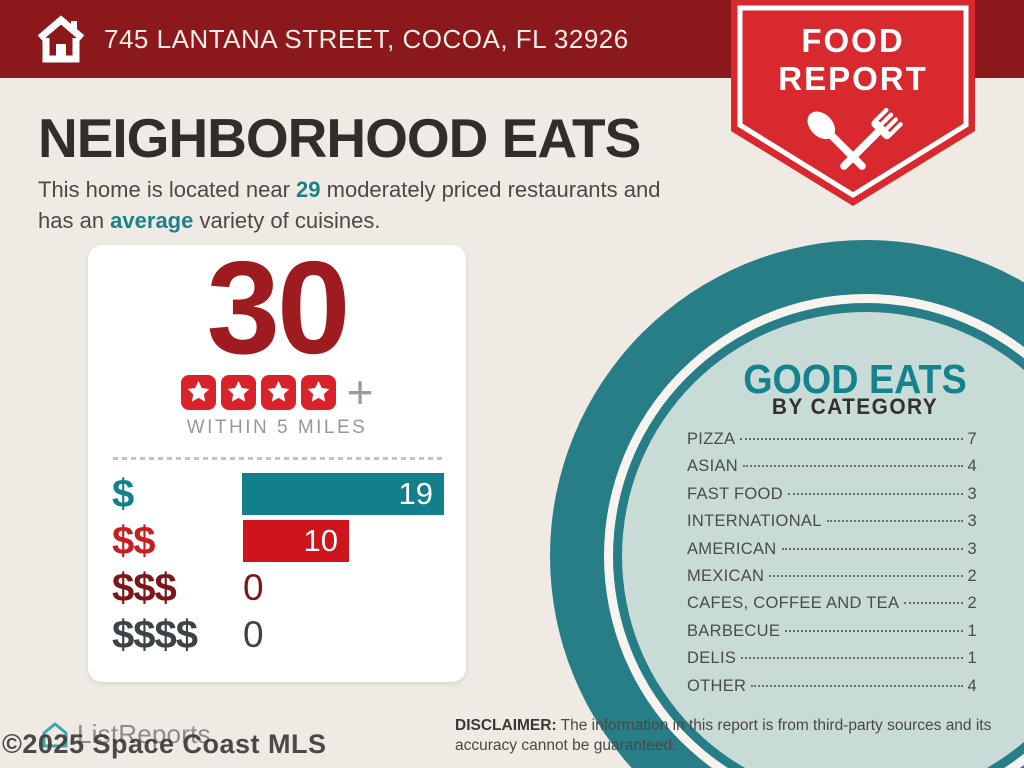  What do you see at coordinates (734, 630) in the screenshot?
I see `category-label: BARBECUE` at bounding box center [734, 630].